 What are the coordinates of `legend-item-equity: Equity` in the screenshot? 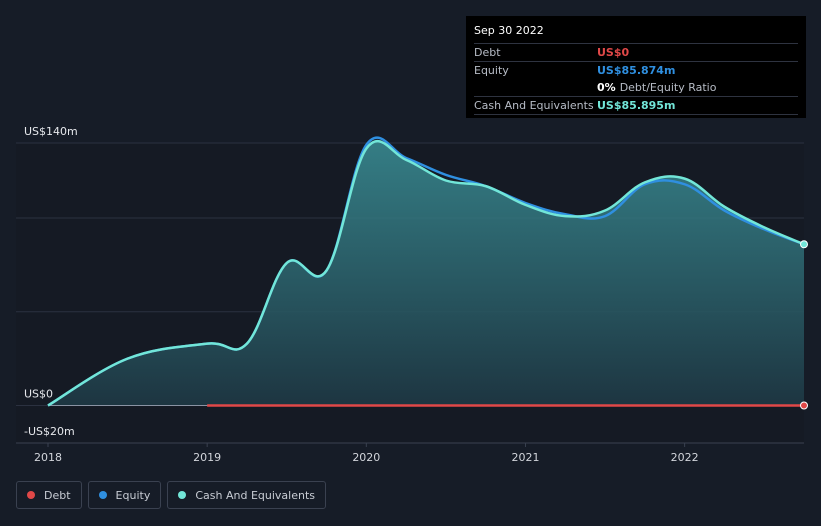 It's located at (124, 495).